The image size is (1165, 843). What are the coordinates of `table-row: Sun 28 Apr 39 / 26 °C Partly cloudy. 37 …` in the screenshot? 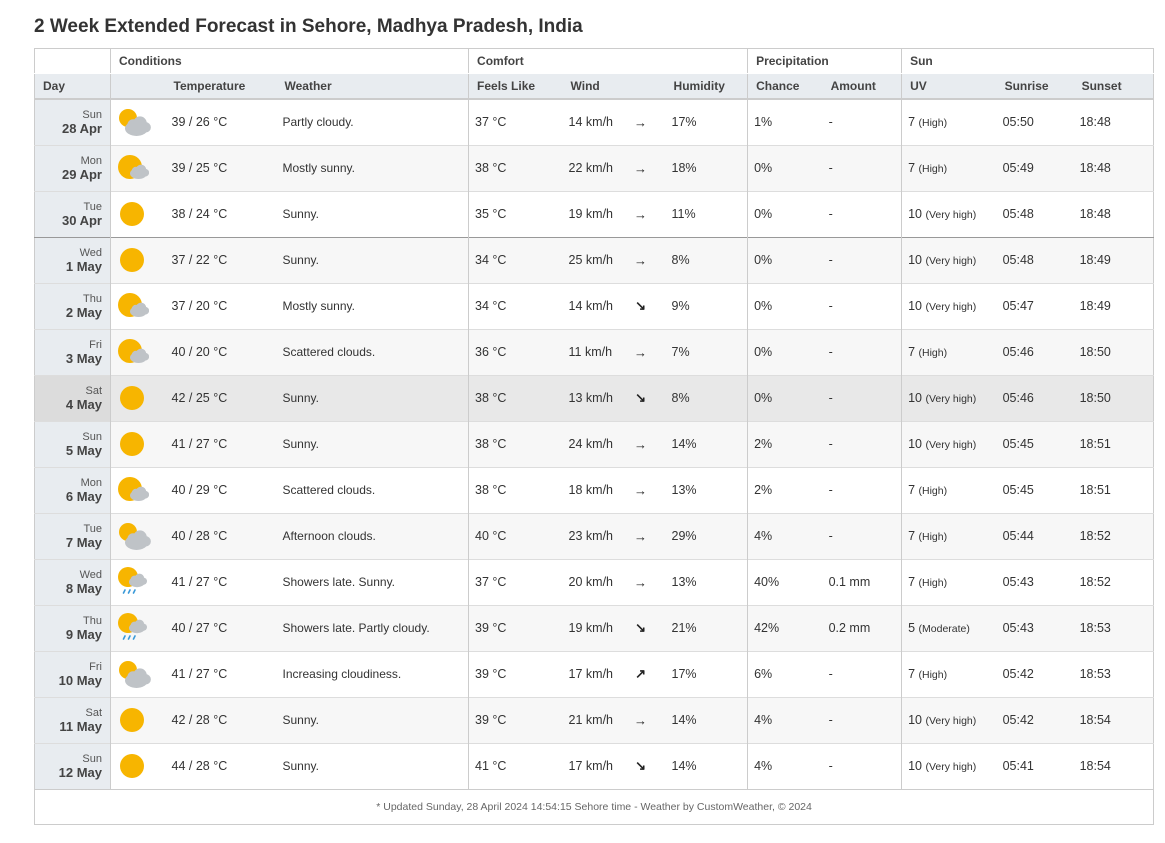 It's located at (594, 121).